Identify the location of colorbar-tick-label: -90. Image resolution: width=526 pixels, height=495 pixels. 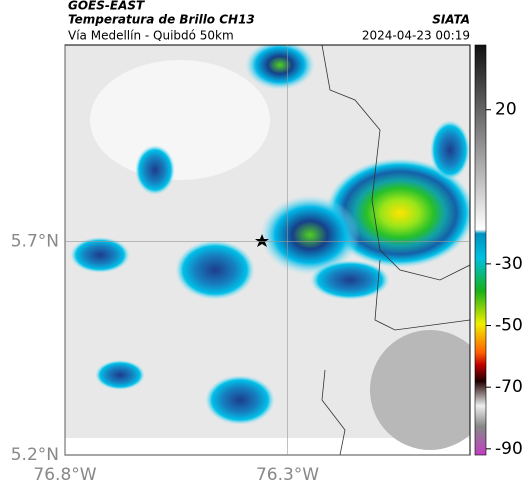
(509, 449).